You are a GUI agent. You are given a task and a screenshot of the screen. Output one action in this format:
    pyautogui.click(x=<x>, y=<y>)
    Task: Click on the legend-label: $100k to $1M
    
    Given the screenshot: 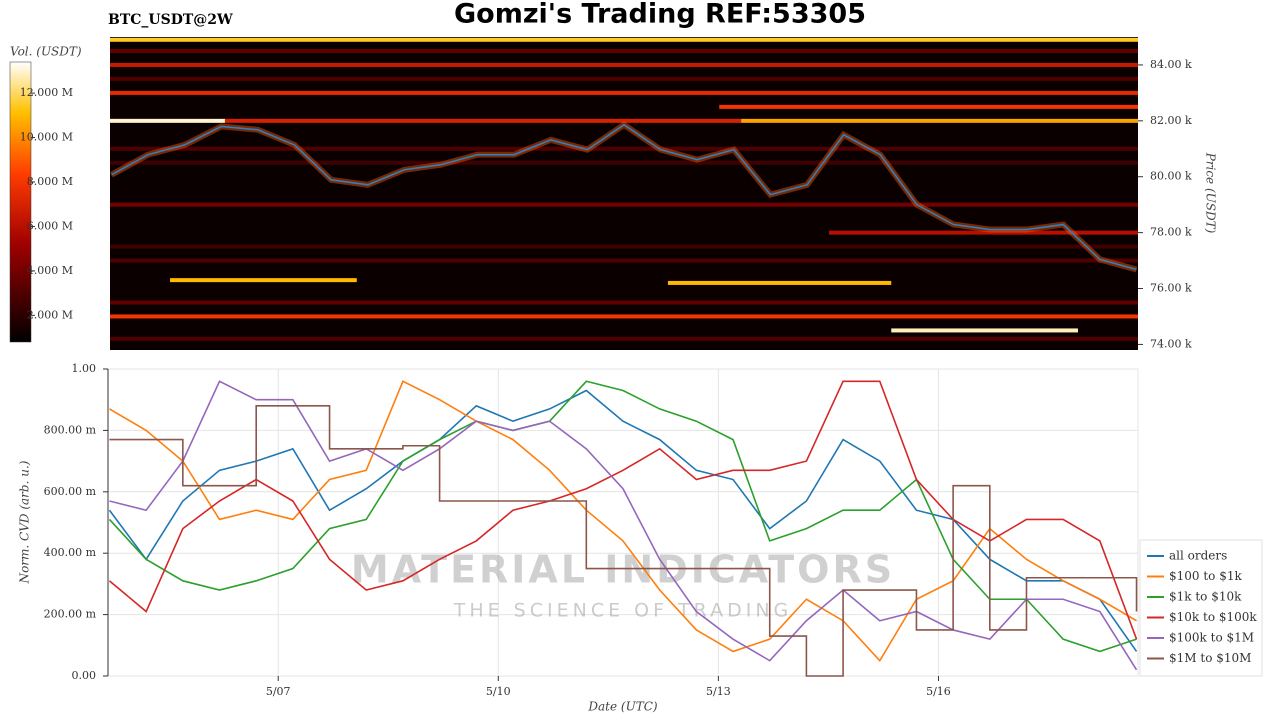 What is the action you would take?
    pyautogui.click(x=1211, y=638)
    